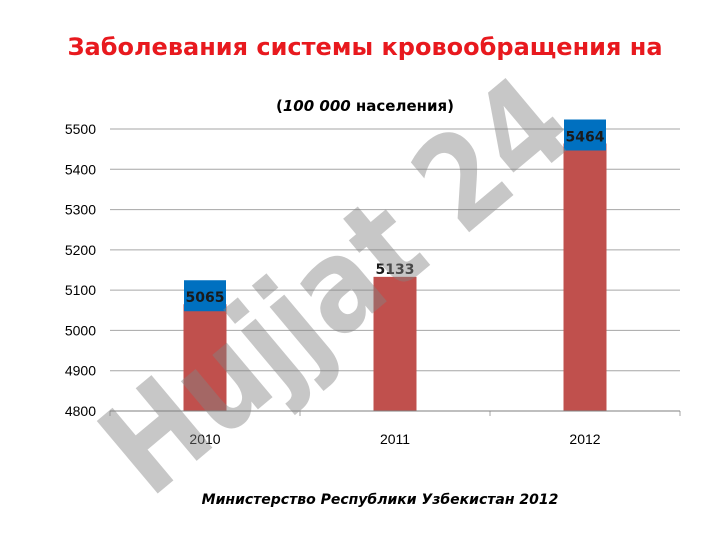 This screenshot has height=540, width=720. What do you see at coordinates (316, 106) in the screenshot?
I see `subtitle-emphasis: 100 000` at bounding box center [316, 106].